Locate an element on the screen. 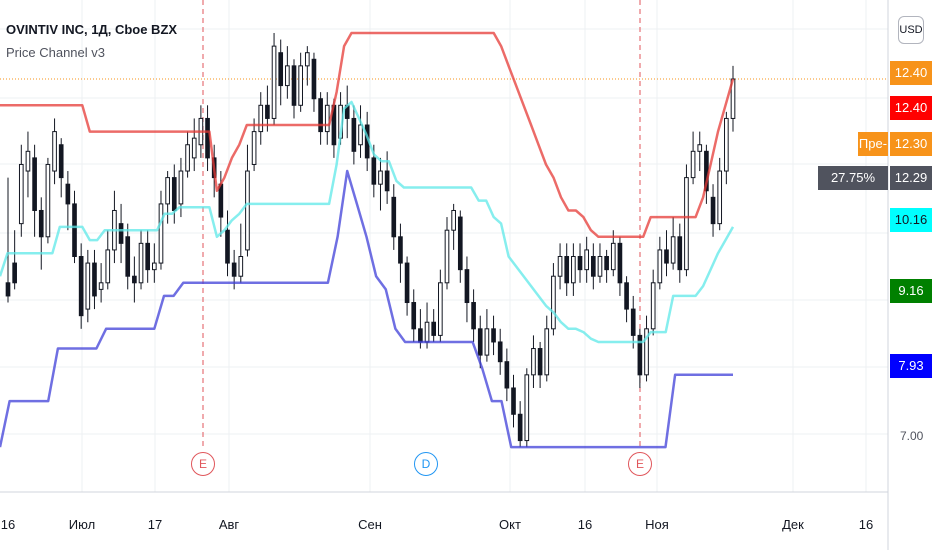 The width and height of the screenshot is (932, 550). pre-market-badge: 12.30 is located at coordinates (911, 144).